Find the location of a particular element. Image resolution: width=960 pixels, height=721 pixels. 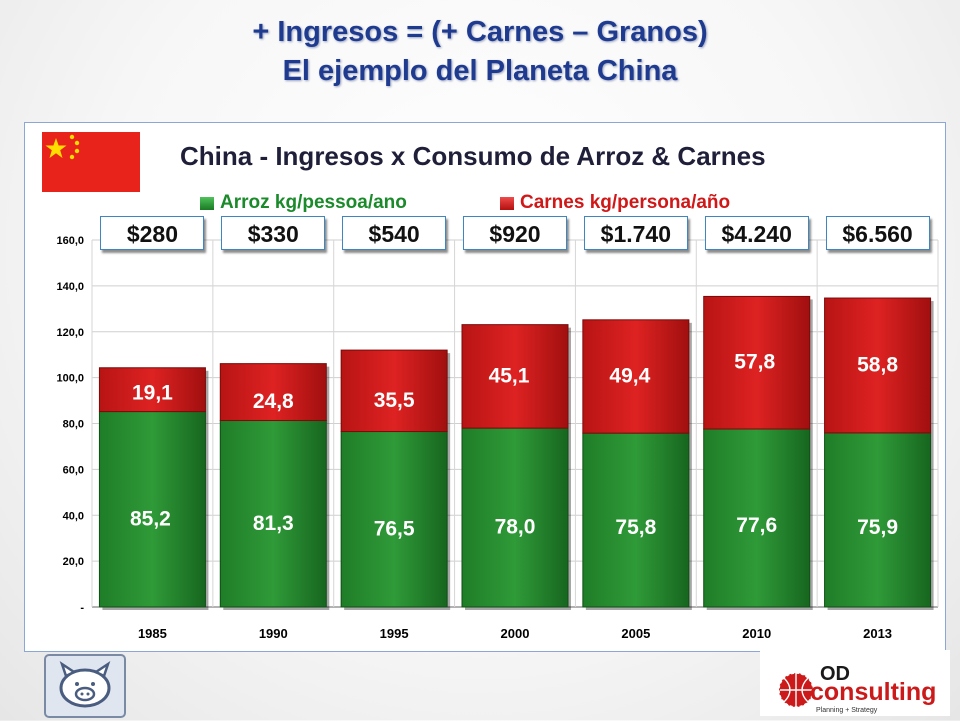

bar-carnes-2013 is located at coordinates (878, 365).